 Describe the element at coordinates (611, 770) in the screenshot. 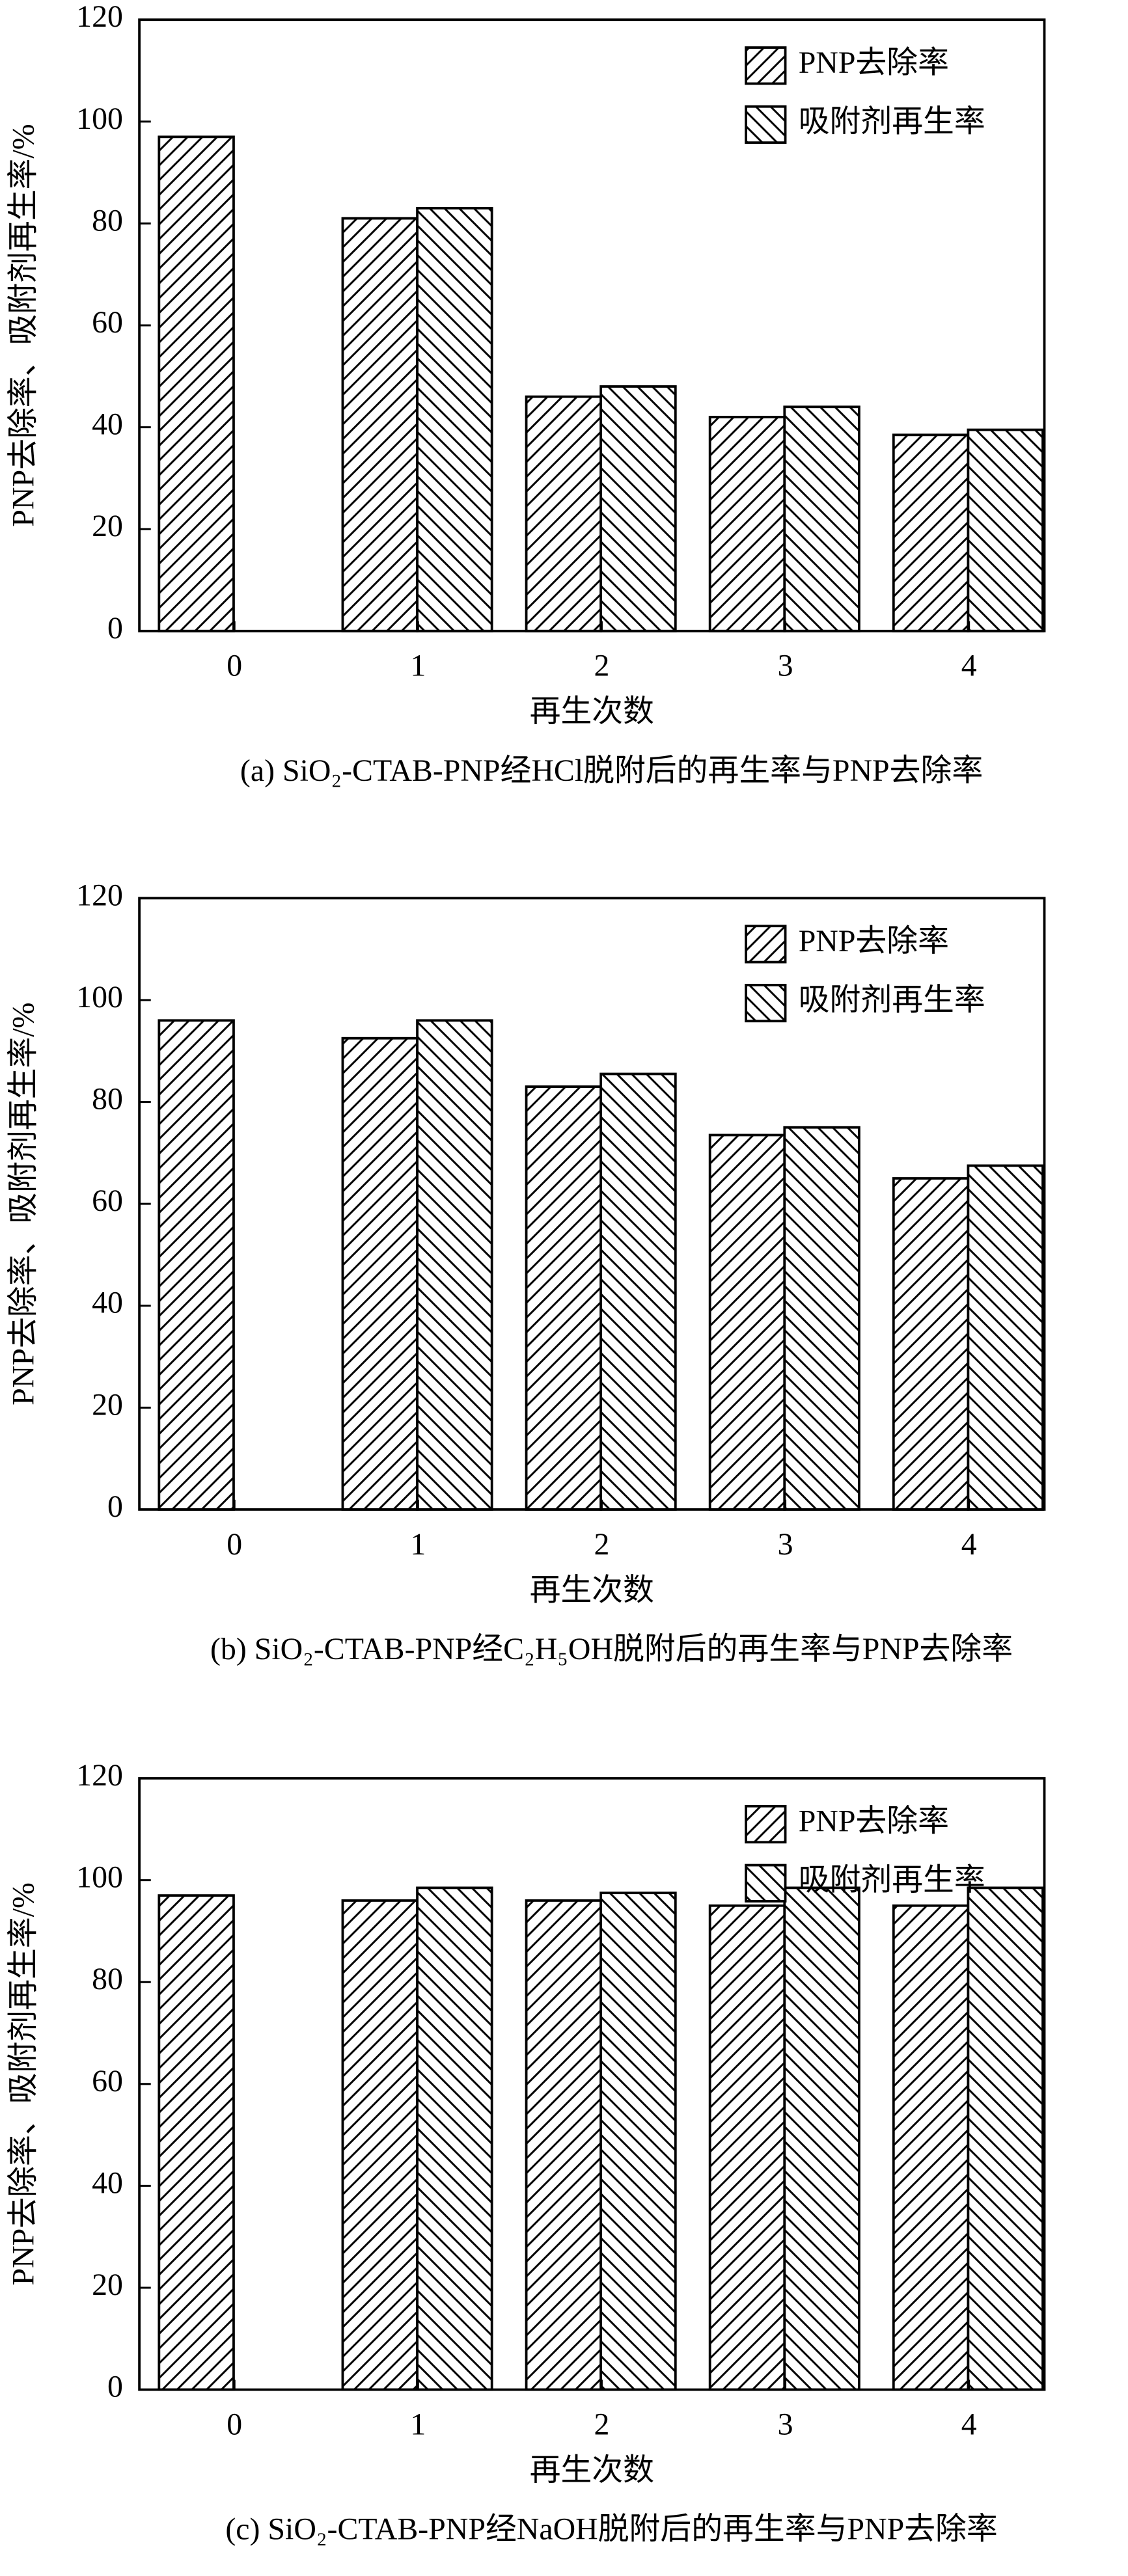

I see `caption: (a) SiO₂-CTAB-PNP经HCl脱附后的再生率与PNP去除率` at that location.